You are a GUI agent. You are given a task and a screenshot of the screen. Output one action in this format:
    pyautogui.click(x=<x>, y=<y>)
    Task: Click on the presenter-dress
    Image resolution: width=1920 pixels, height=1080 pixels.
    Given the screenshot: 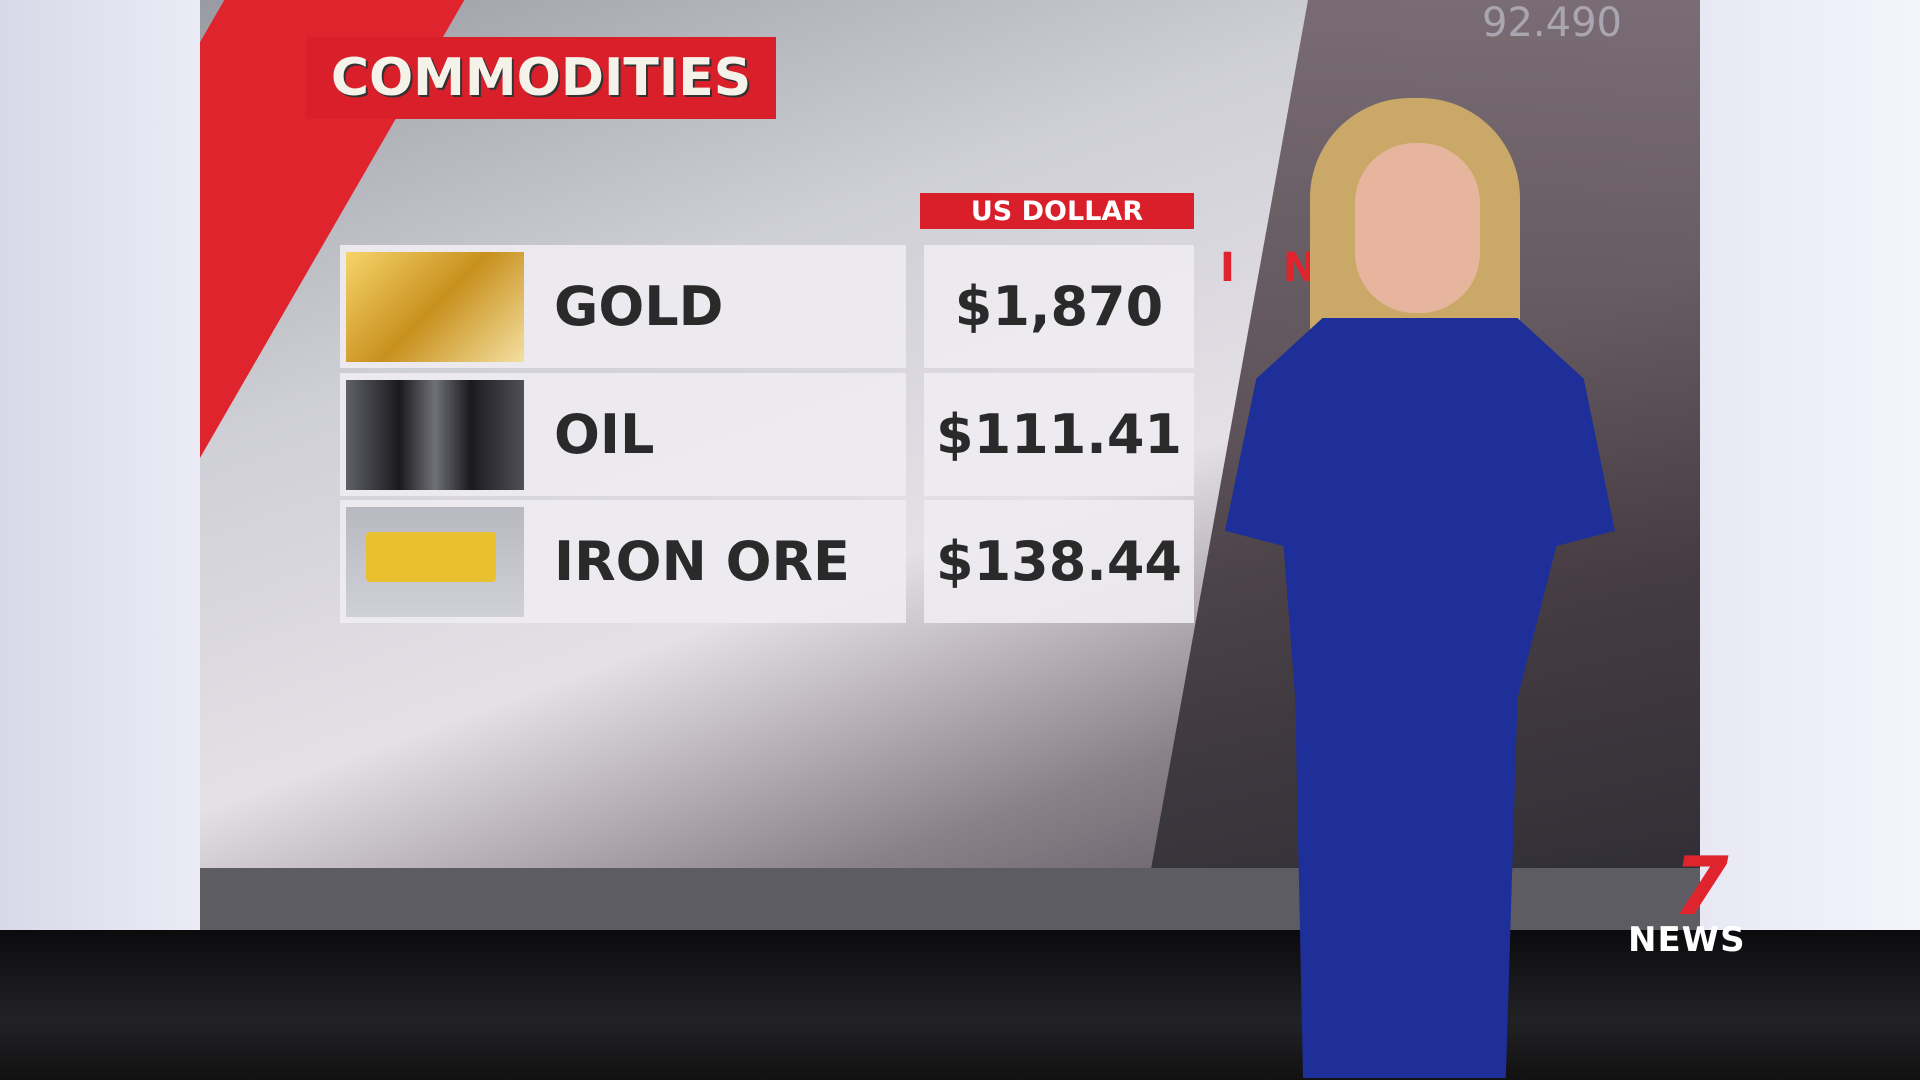 What is the action you would take?
    pyautogui.click(x=1420, y=698)
    